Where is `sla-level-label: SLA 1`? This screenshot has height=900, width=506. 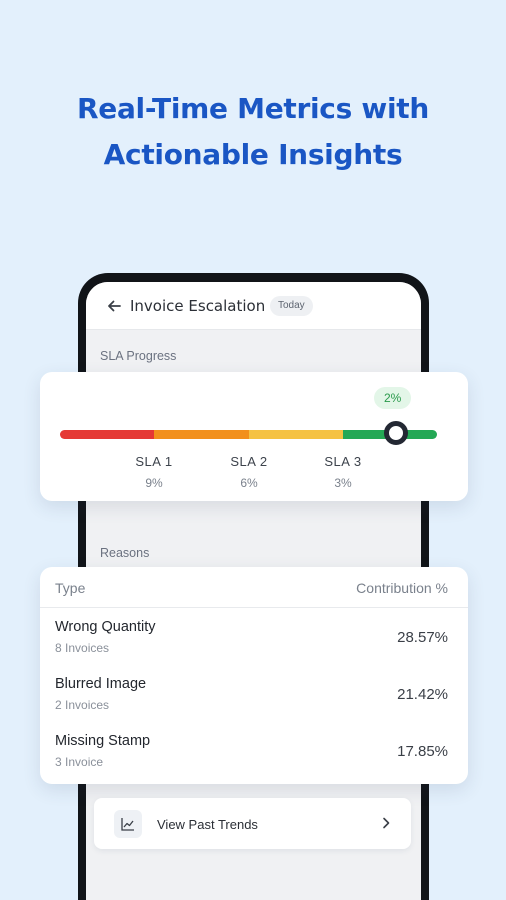
sla-level-label: SLA 1 is located at coordinates (154, 461).